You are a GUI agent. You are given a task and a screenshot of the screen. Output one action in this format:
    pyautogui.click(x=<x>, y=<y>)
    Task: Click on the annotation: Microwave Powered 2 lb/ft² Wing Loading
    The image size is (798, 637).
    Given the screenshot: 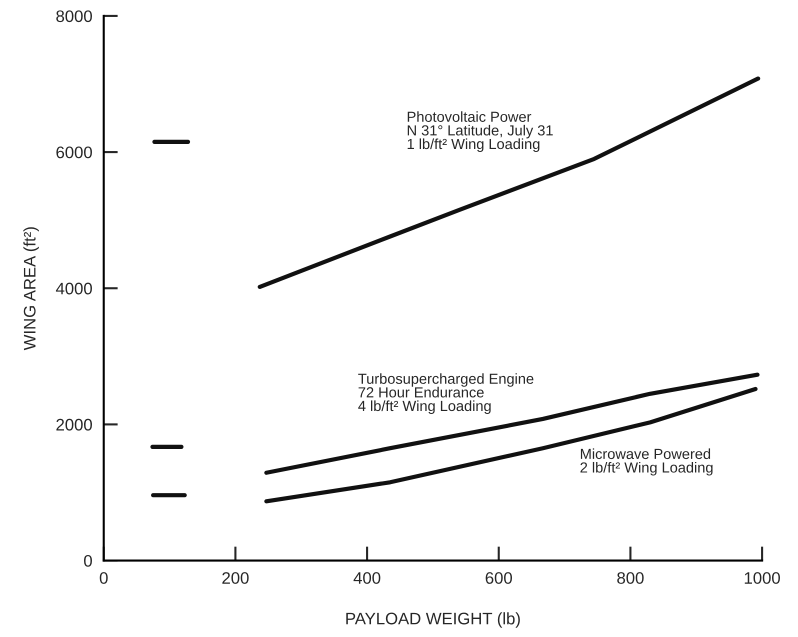 What is the action you would take?
    pyautogui.click(x=646, y=462)
    